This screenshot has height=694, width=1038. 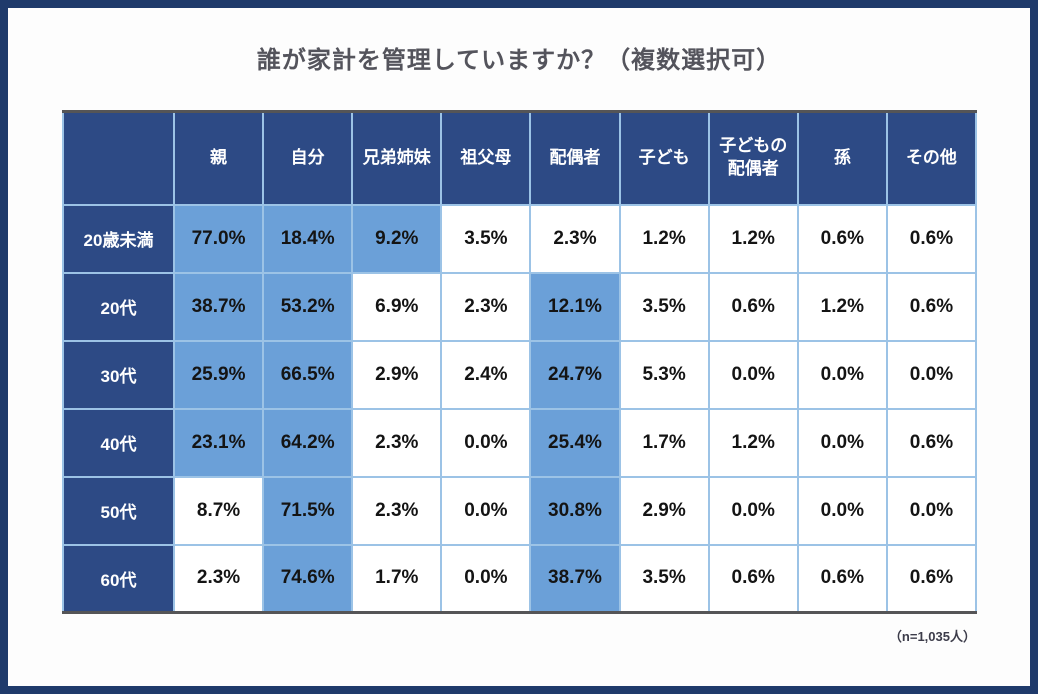 I want to click on value-cell-3-2: 2.3%, so click(x=397, y=442).